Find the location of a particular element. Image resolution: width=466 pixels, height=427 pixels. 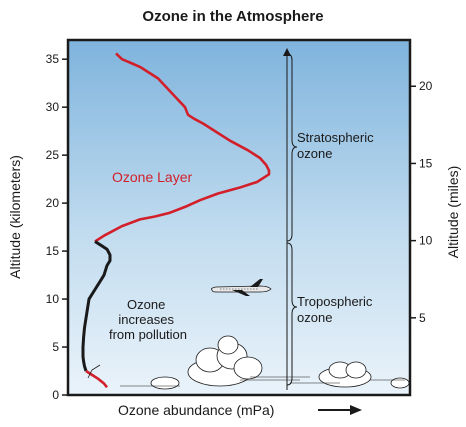

y-right-tick-label: 10 is located at coordinates (426, 241).